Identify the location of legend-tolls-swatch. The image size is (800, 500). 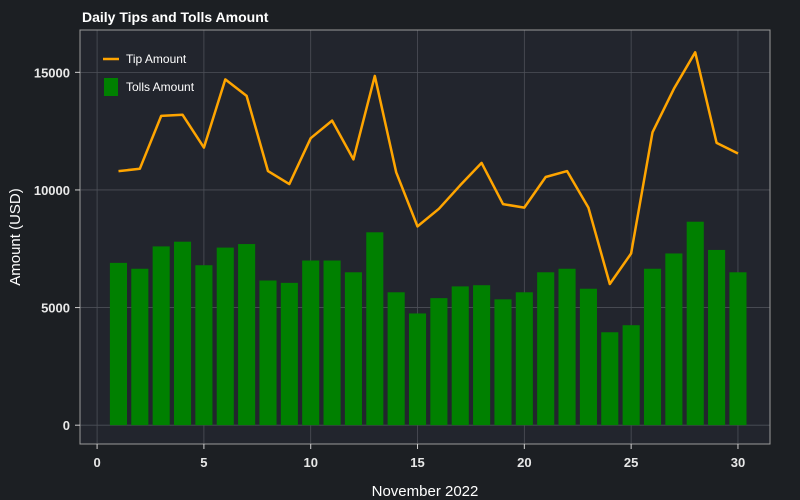
(111, 87).